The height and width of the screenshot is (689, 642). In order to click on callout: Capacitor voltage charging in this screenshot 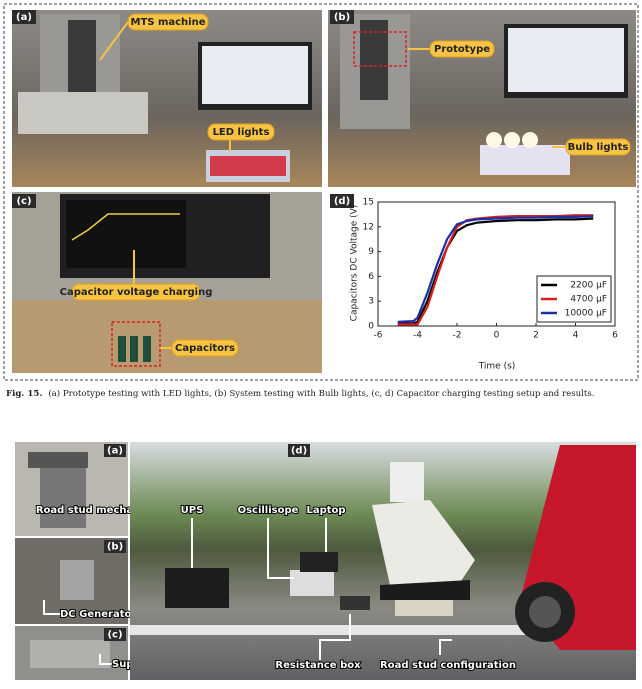, I will do `click(136, 292)`.